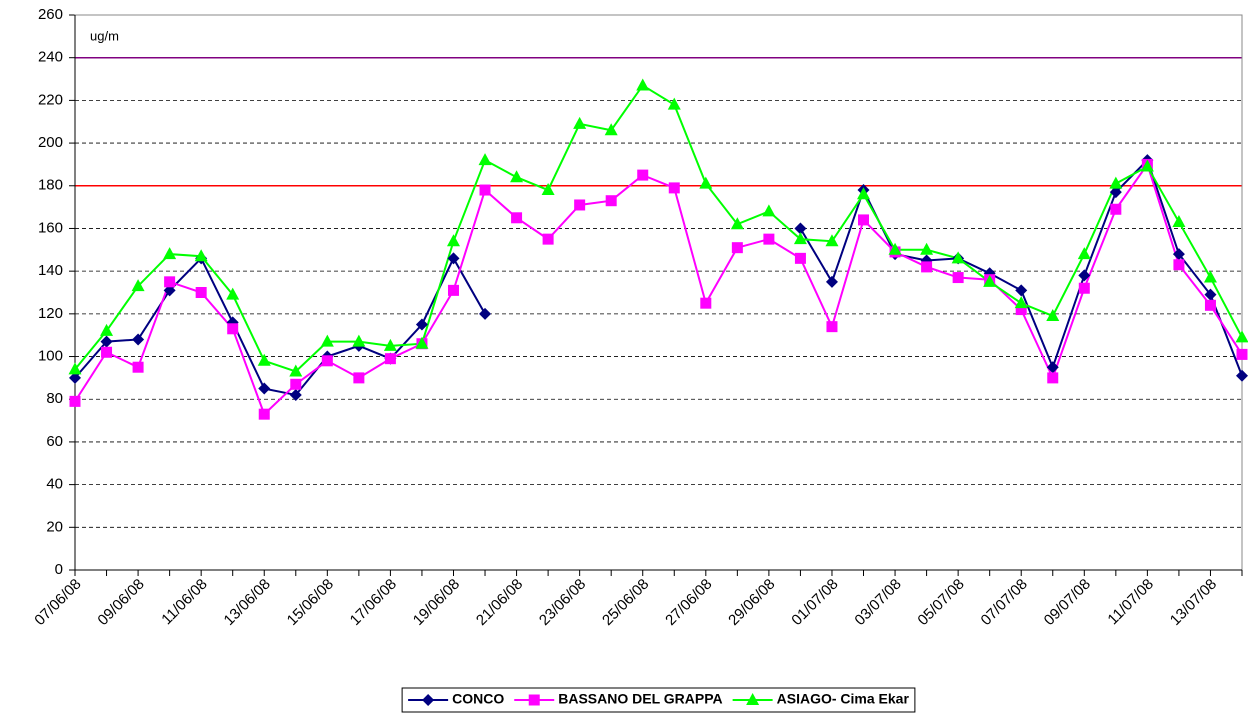  What do you see at coordinates (478, 699) in the screenshot?
I see `legend-label: CONCO` at bounding box center [478, 699].